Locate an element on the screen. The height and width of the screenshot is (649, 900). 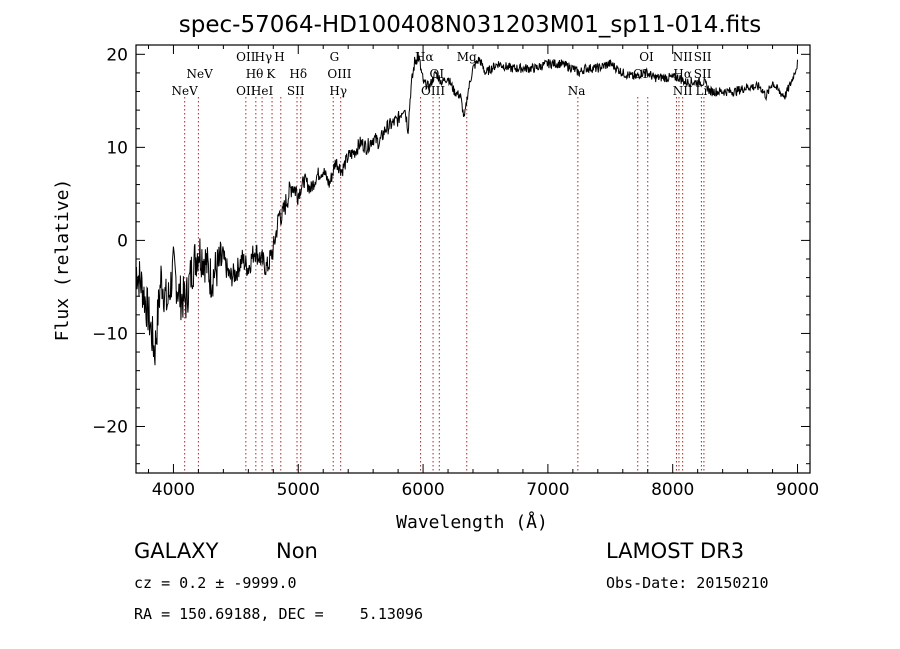
line-label-bottom_row: Li is located at coordinates (702, 91).